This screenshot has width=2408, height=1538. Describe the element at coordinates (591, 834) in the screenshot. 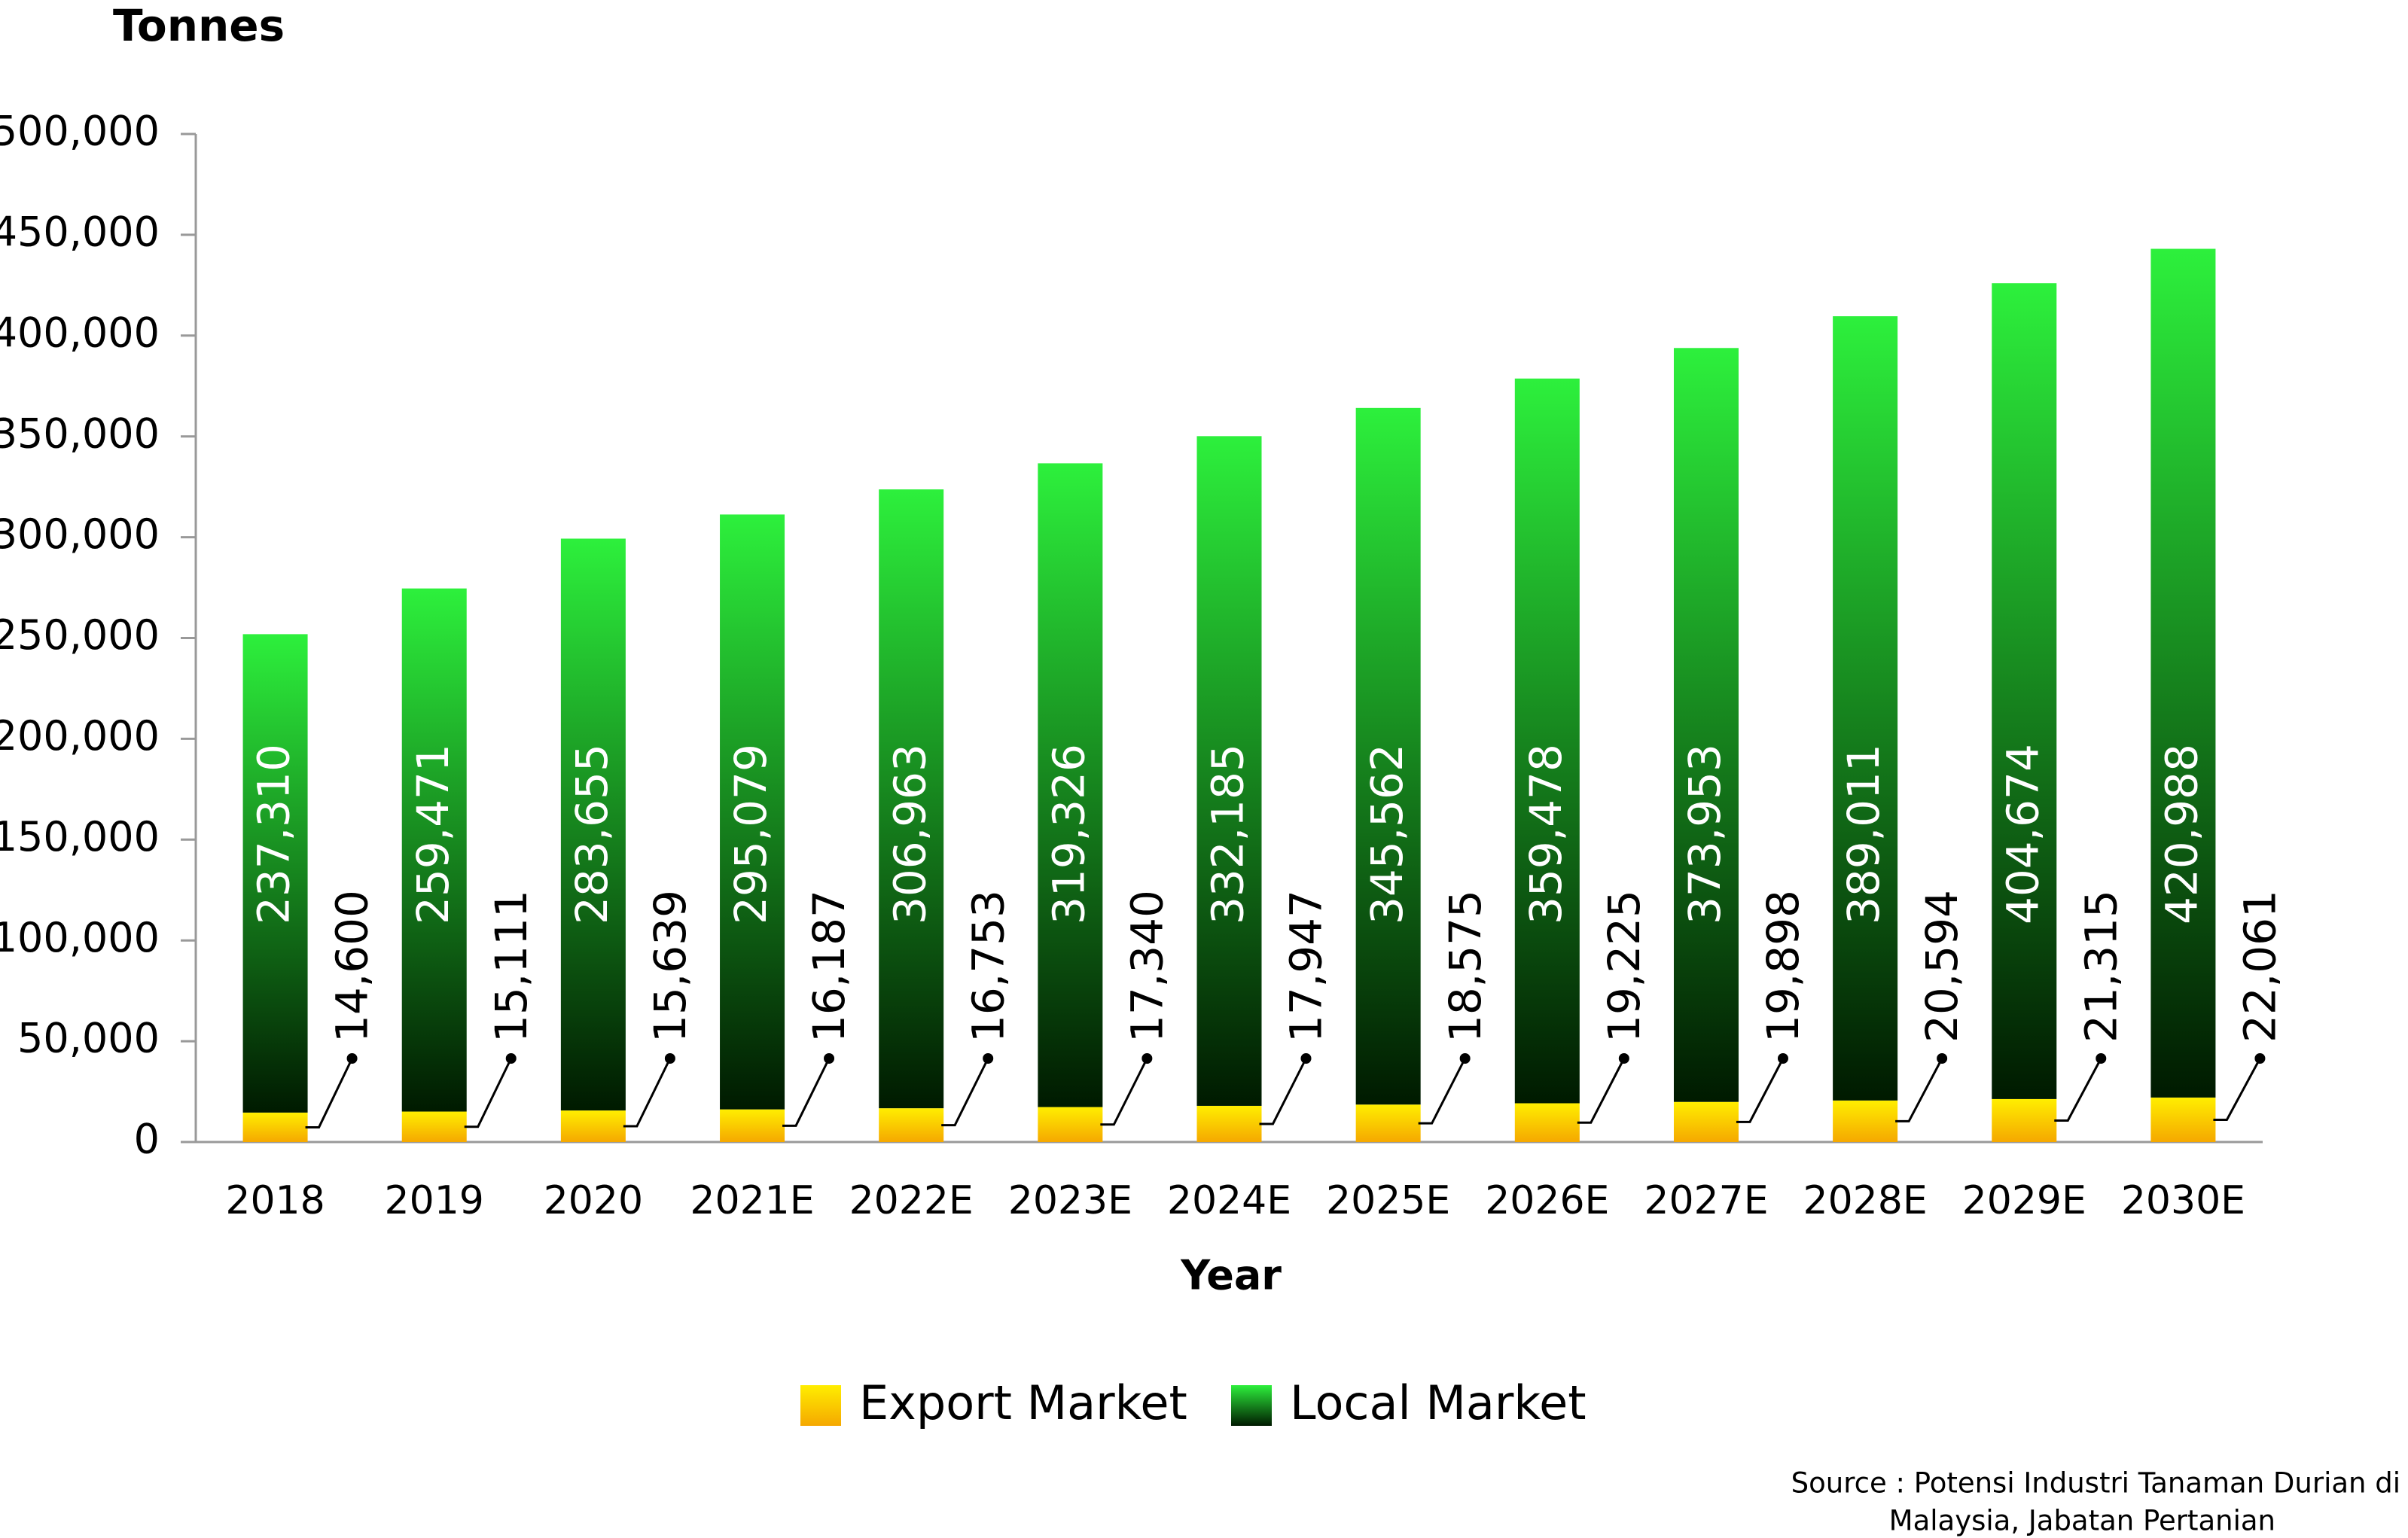

I see `data-label: 283,655` at that location.